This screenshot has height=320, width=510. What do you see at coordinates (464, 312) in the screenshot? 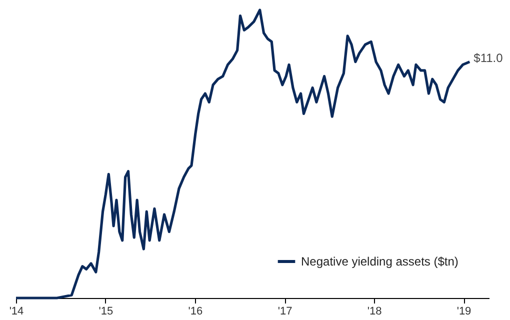
I see `x-tick-label: '19` at bounding box center [464, 312].